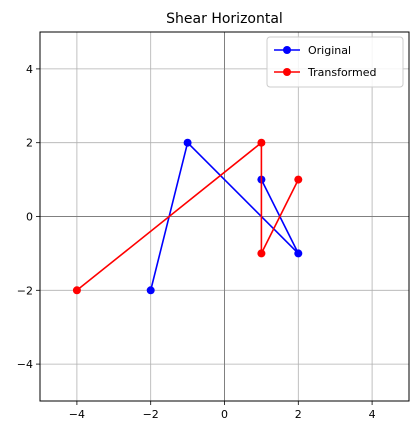  I want to click on y-tick-label: −4, so click(25, 364).